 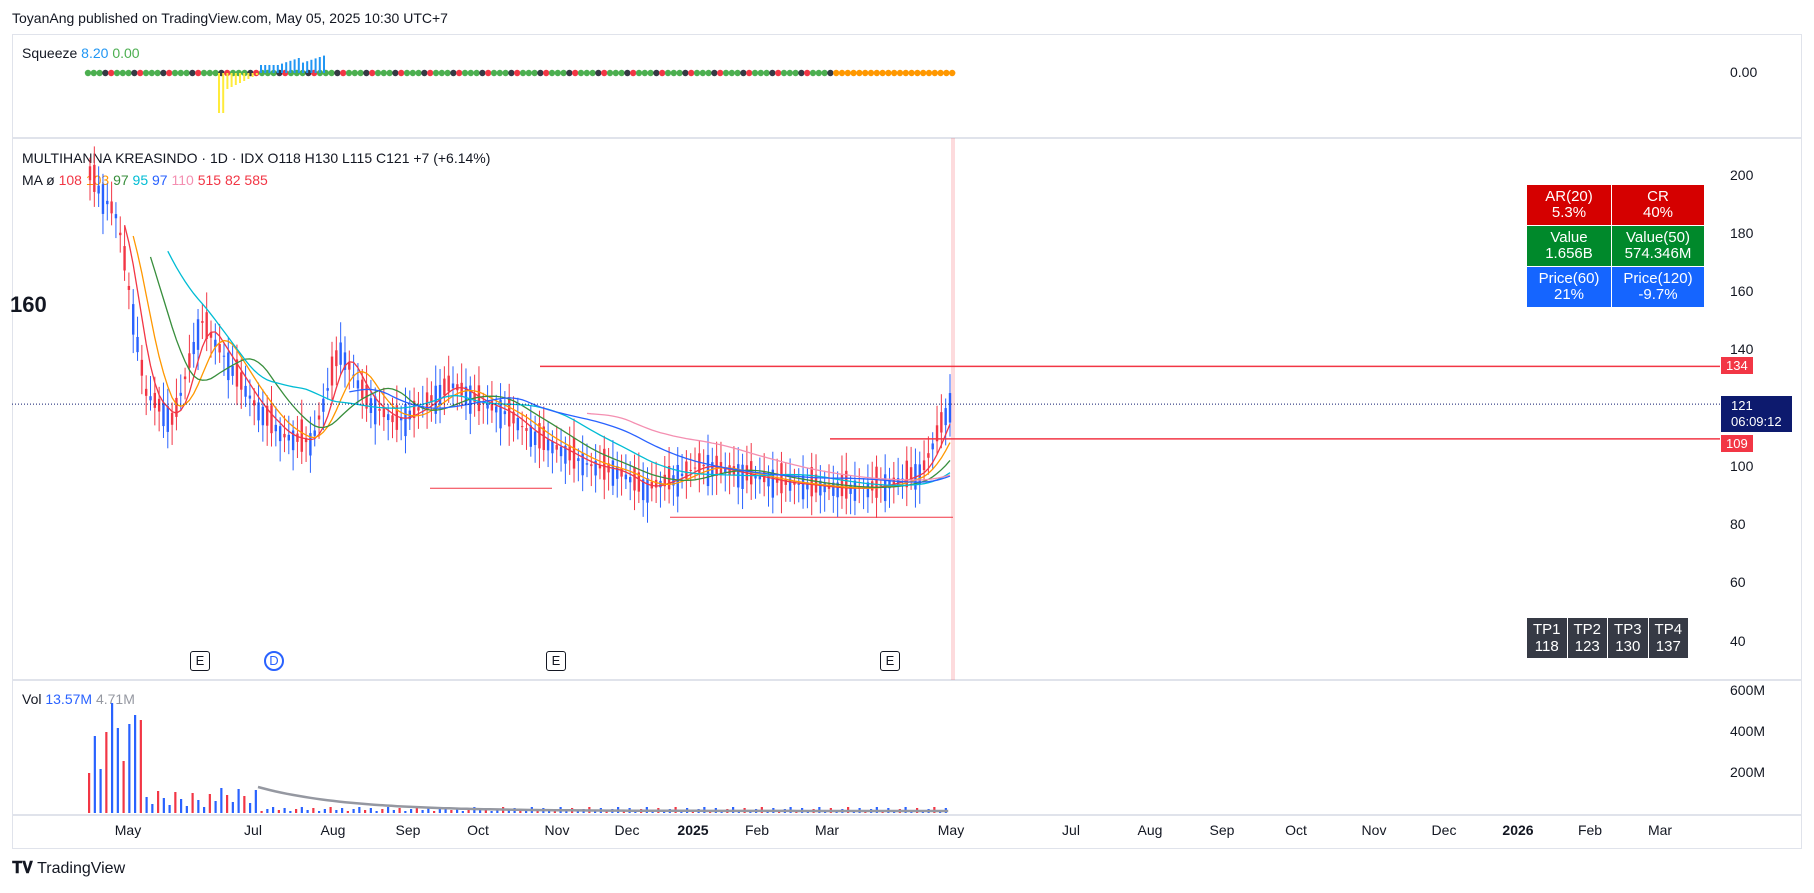 I want to click on stat-value50: Value(50) 574.346M, so click(x=1658, y=246).